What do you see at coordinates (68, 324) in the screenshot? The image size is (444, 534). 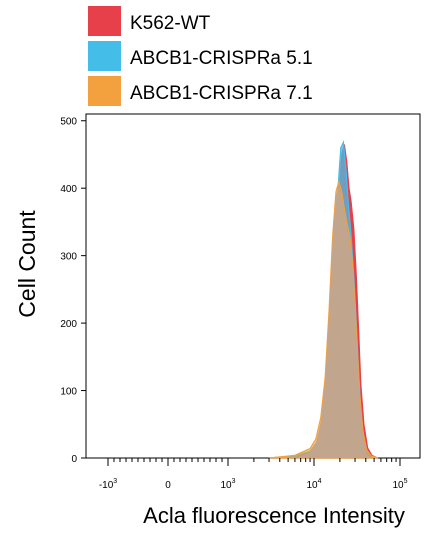 I see `y-tick-label: 200` at bounding box center [68, 324].